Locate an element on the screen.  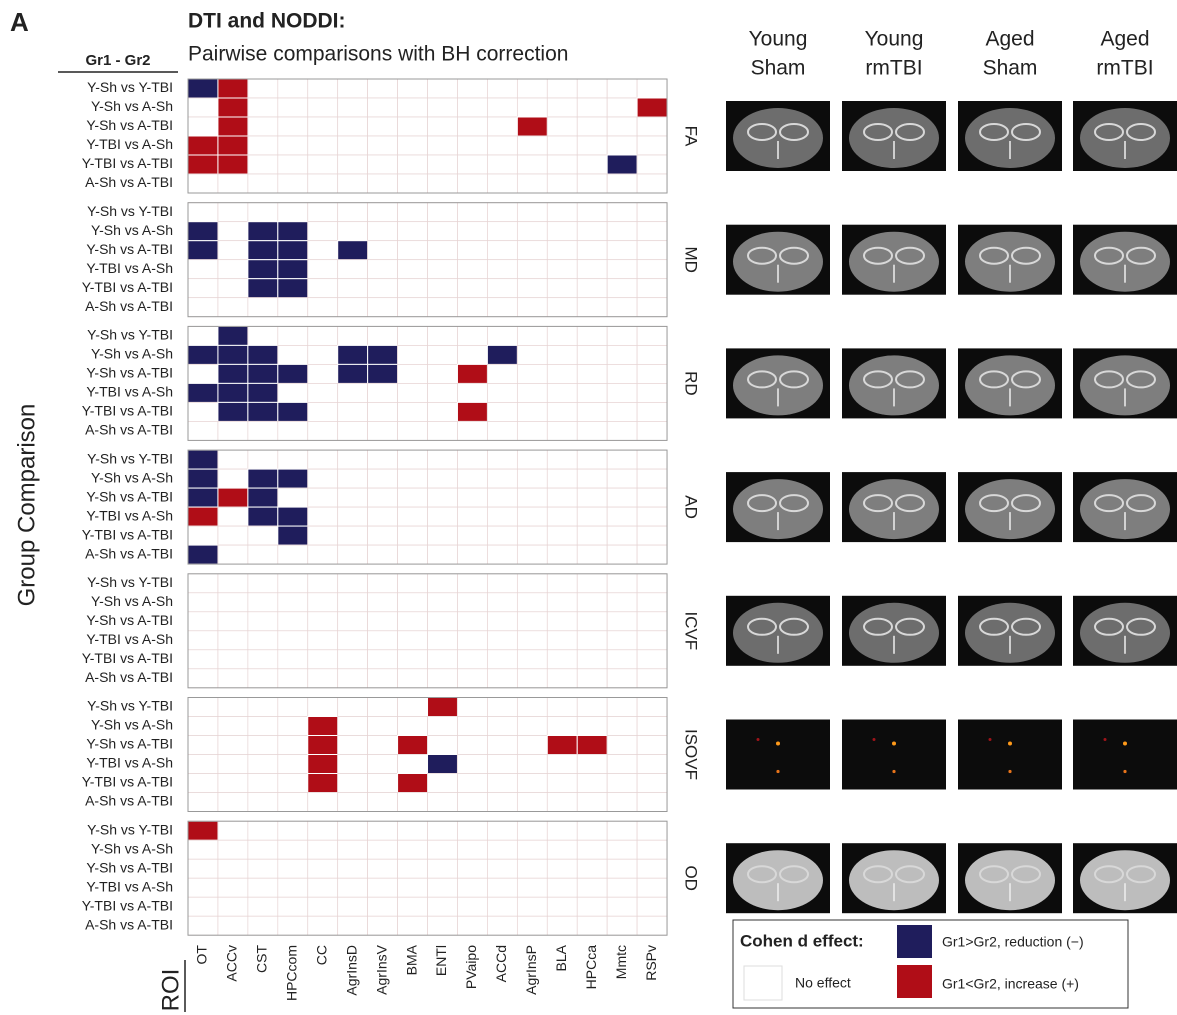
column-label: PVaipo is located at coordinates (471, 967).